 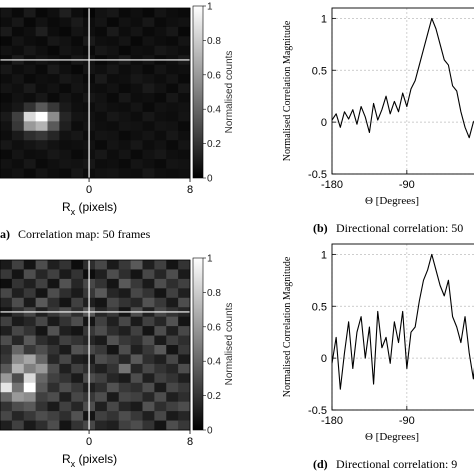 I want to click on y-tick-label: 0, so click(x=324, y=359).